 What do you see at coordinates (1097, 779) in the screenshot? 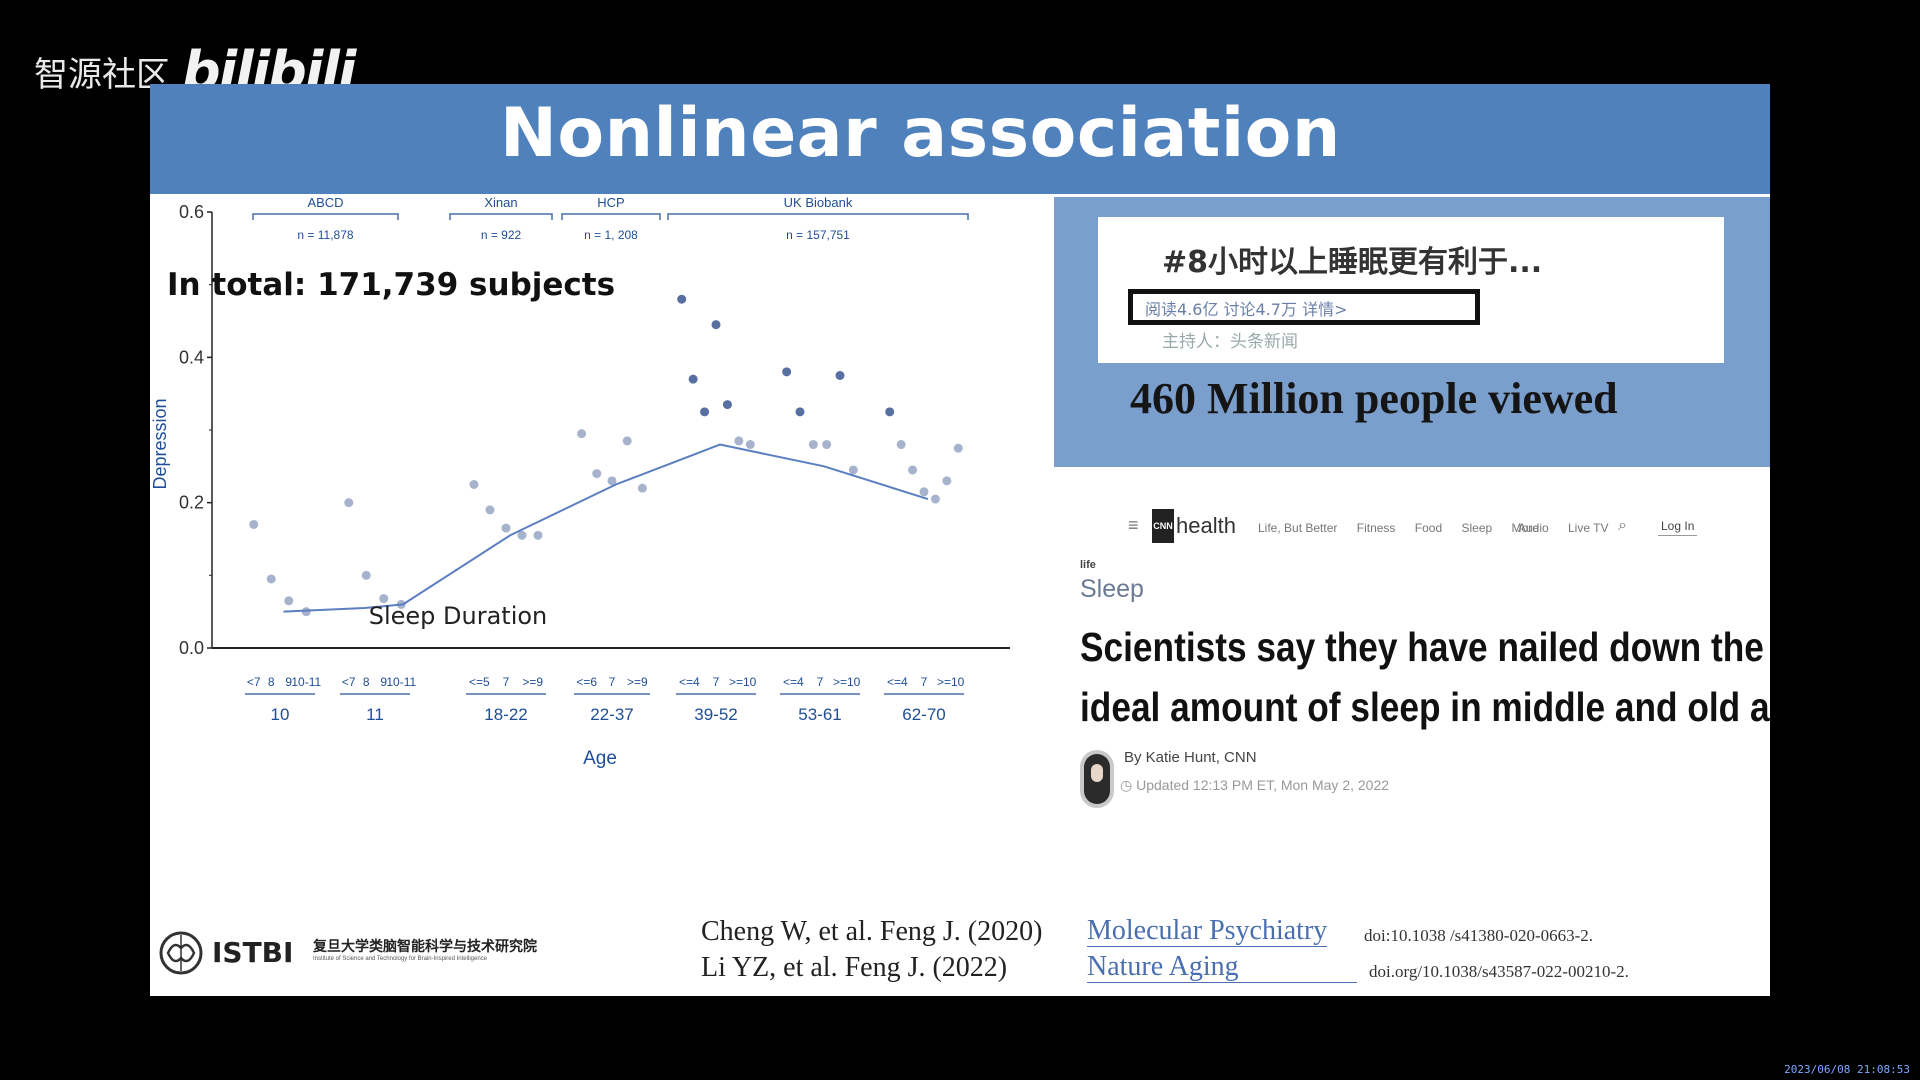
I see `author-avatar` at bounding box center [1097, 779].